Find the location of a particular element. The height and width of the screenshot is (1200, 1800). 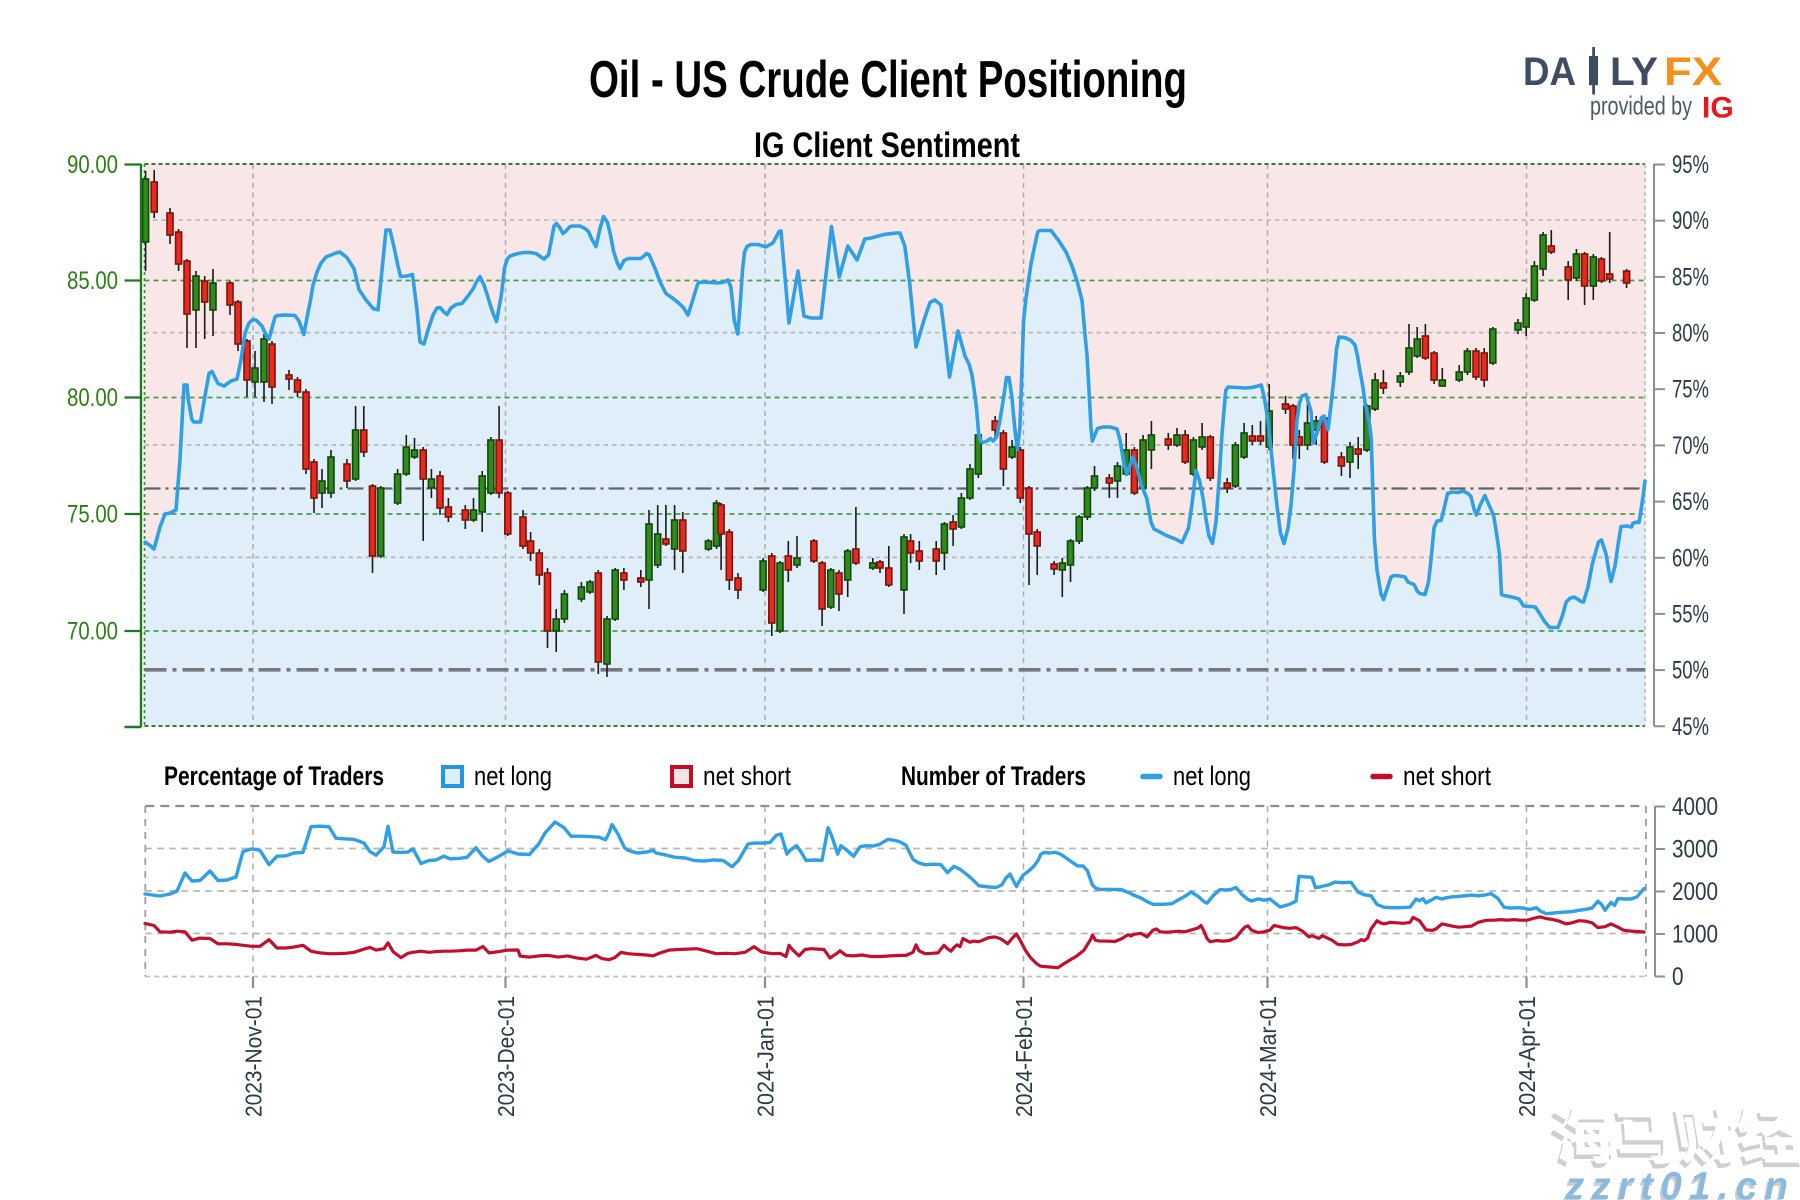

svg-text: 2024-Jan-01 is located at coordinates (766, 1056).